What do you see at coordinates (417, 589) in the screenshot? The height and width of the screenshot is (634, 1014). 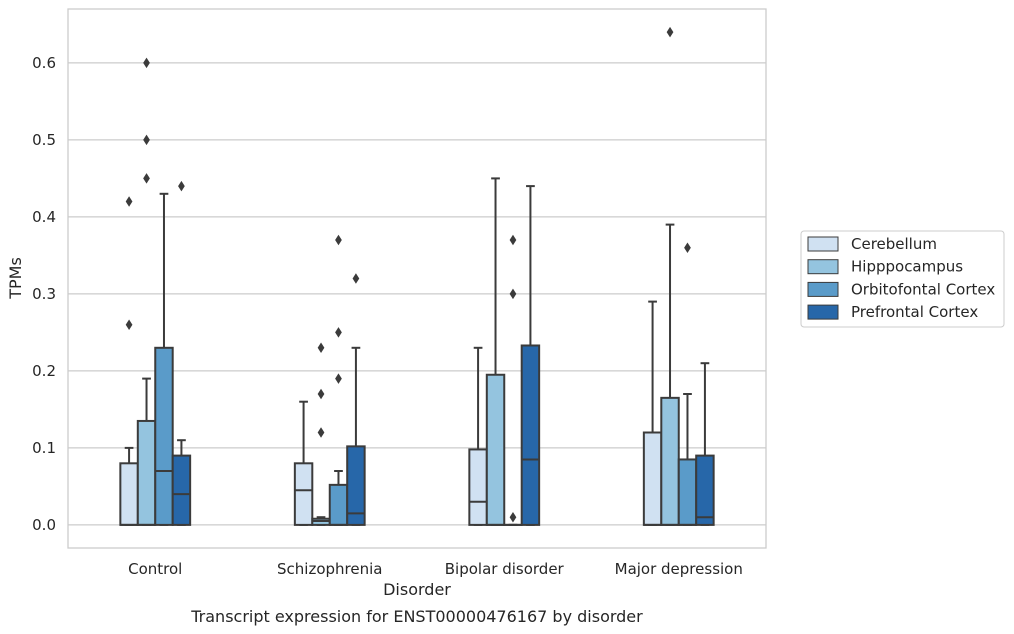 I see `x-axis-title: Disorder` at bounding box center [417, 589].